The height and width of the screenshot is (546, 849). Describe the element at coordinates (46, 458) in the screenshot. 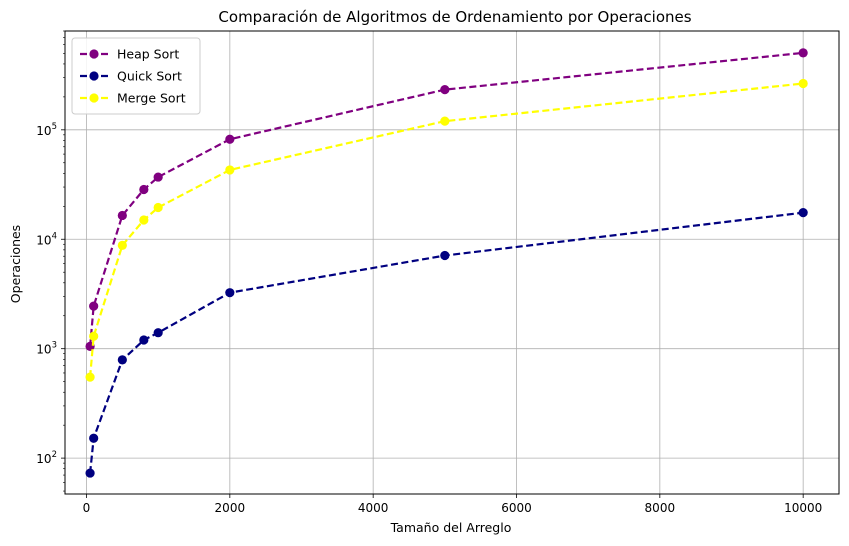

I see `y-tick-label: 10²` at that location.